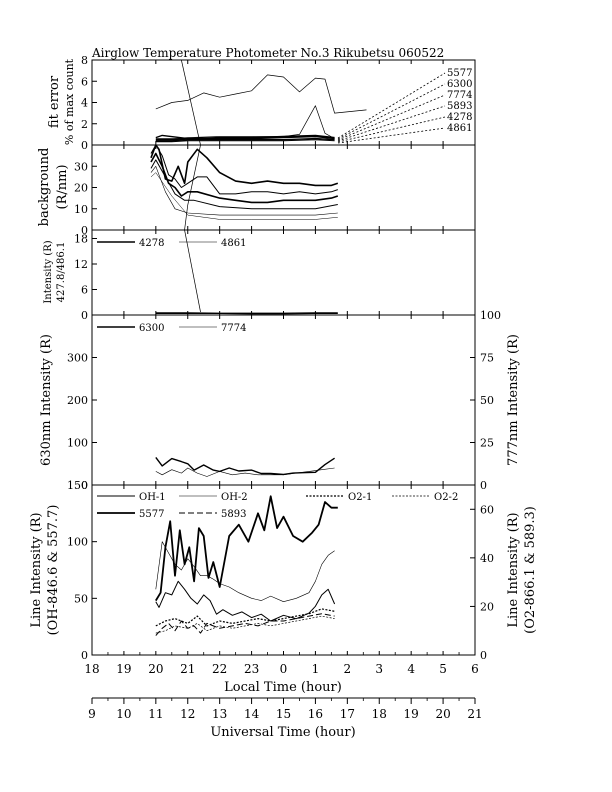 This screenshot has width=612, height=792. I want to click on line-intensity-ylabel-left: Line Intensity (R), so click(36, 569).